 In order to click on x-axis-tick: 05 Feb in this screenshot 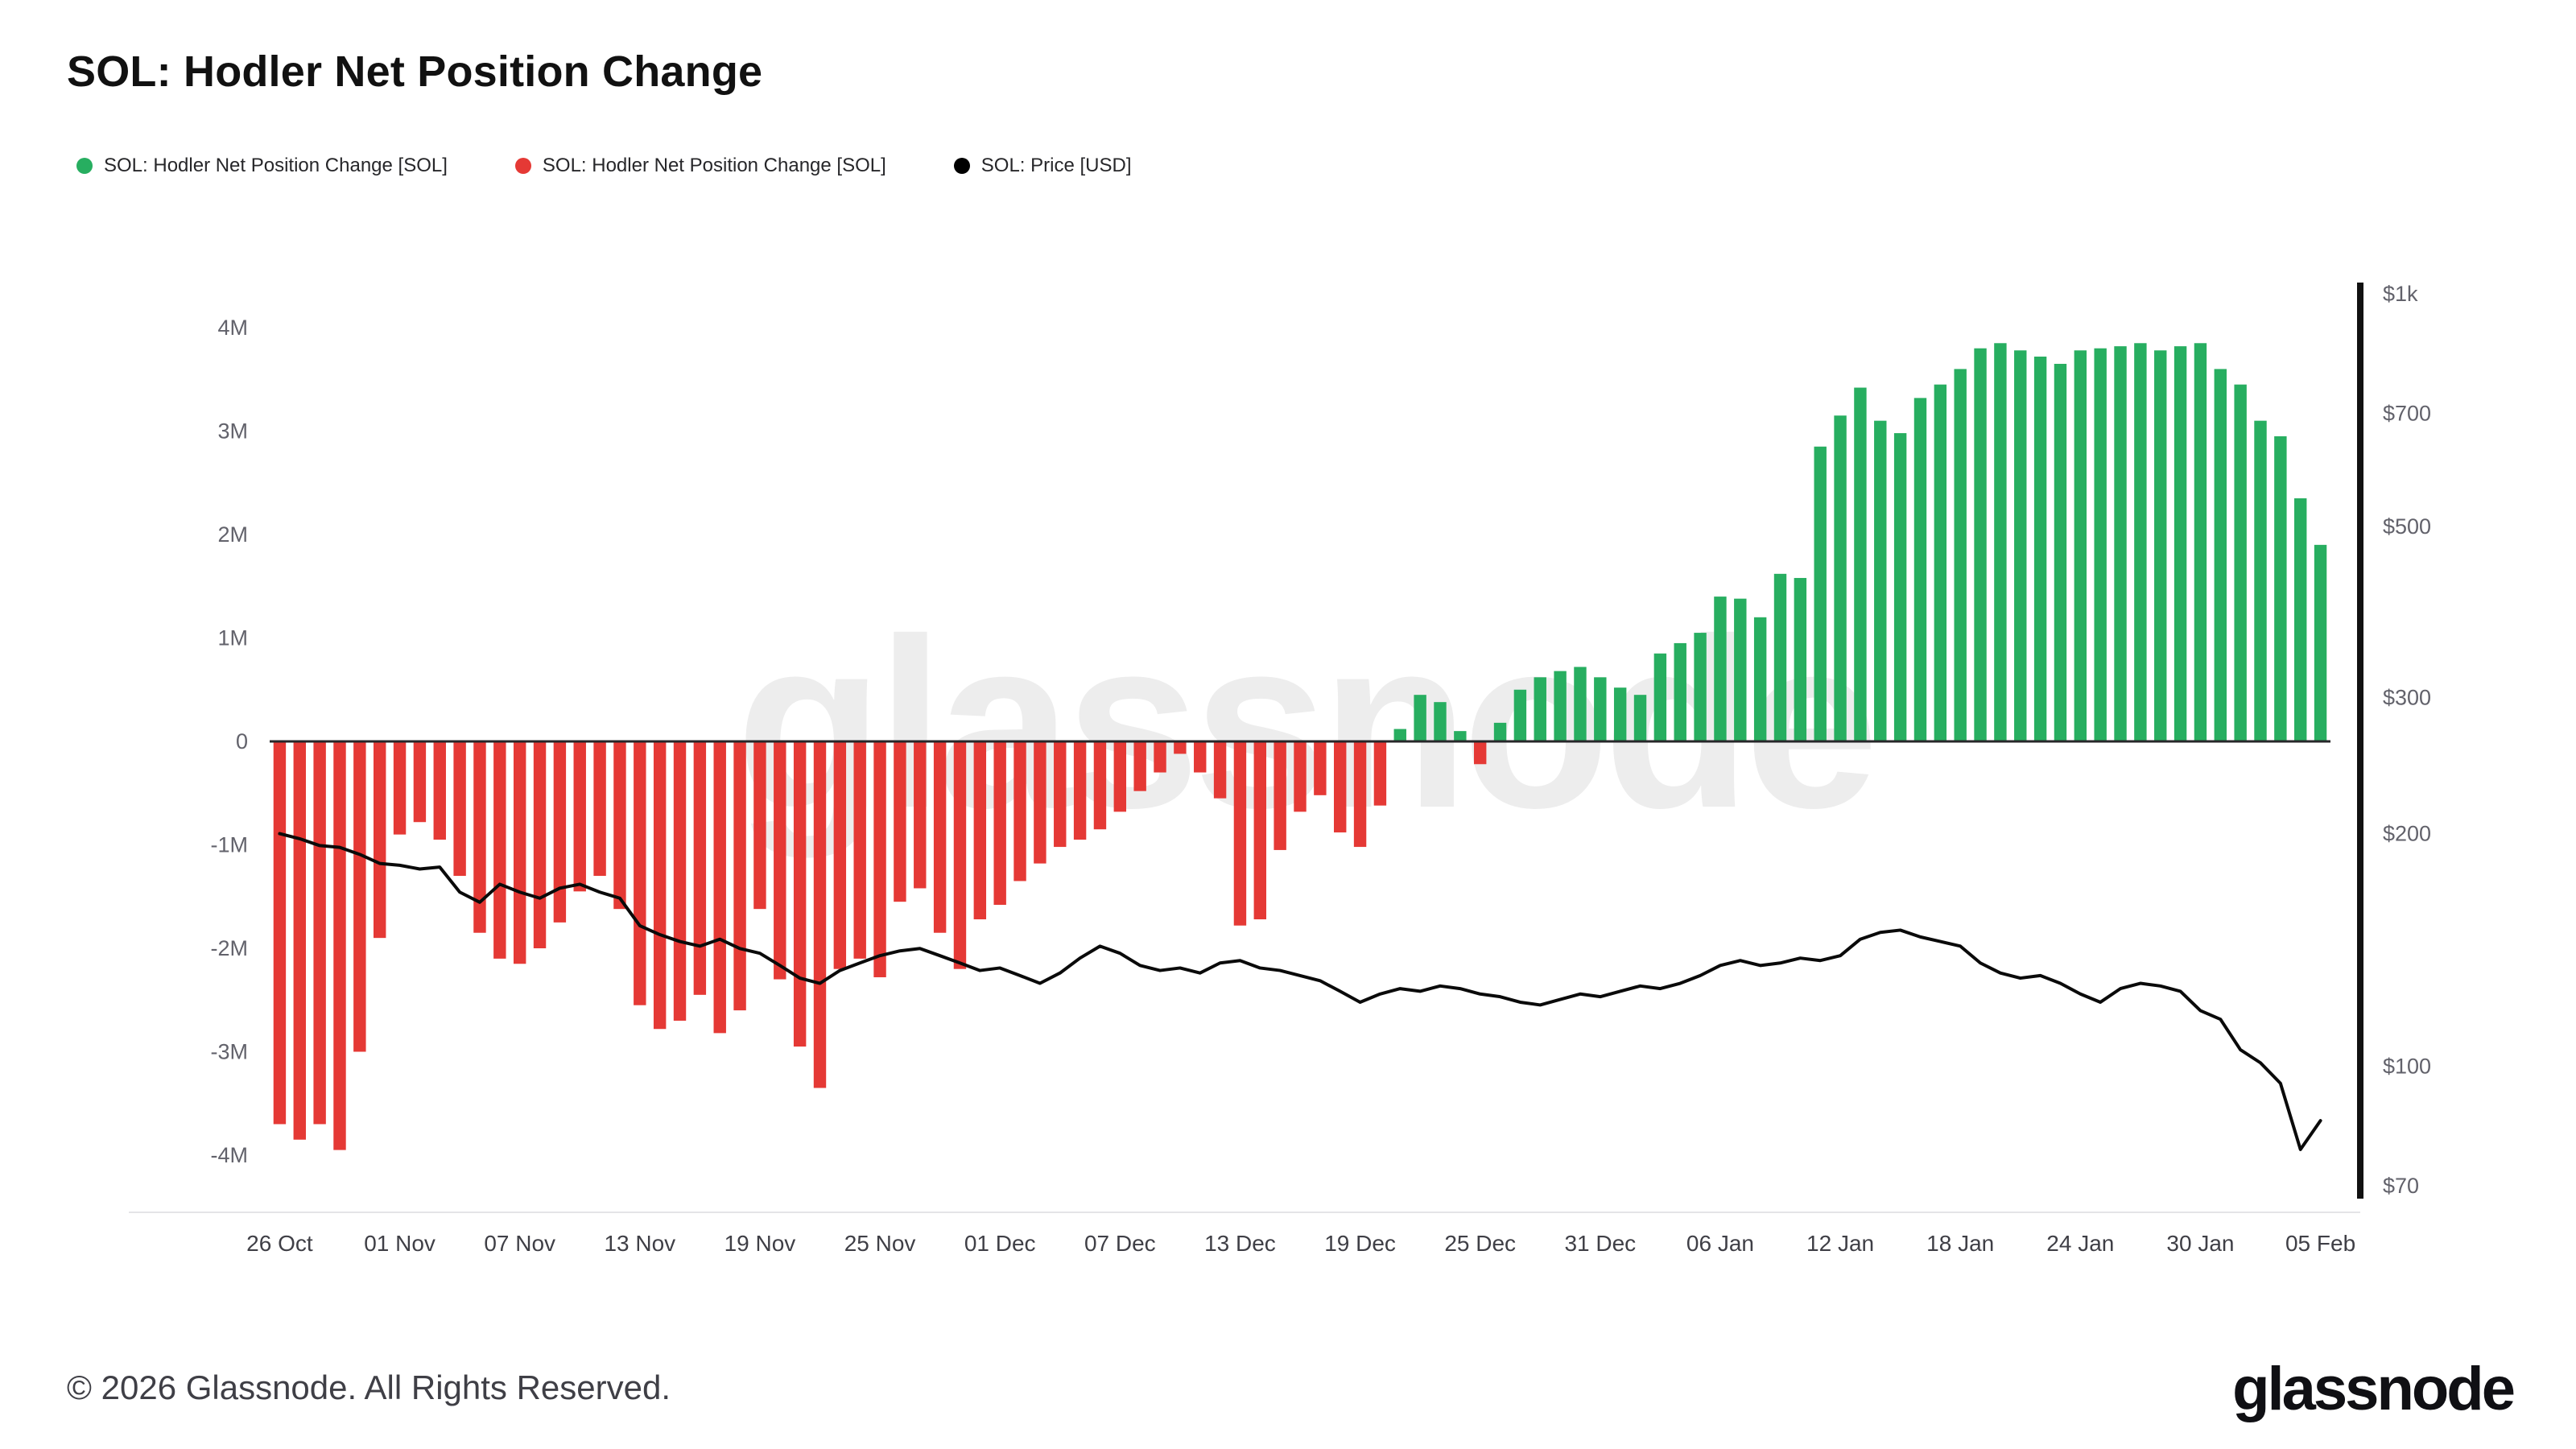, I will do `click(2320, 1243)`.